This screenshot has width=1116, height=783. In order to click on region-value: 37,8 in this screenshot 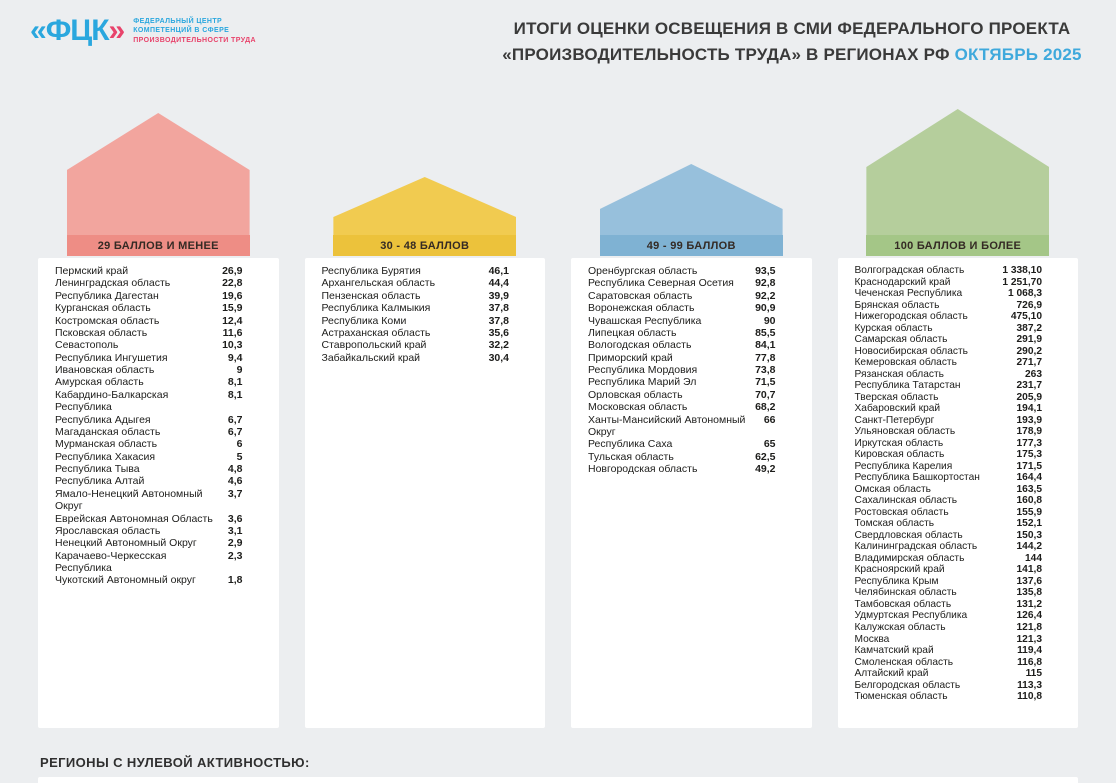, I will do `click(498, 308)`.